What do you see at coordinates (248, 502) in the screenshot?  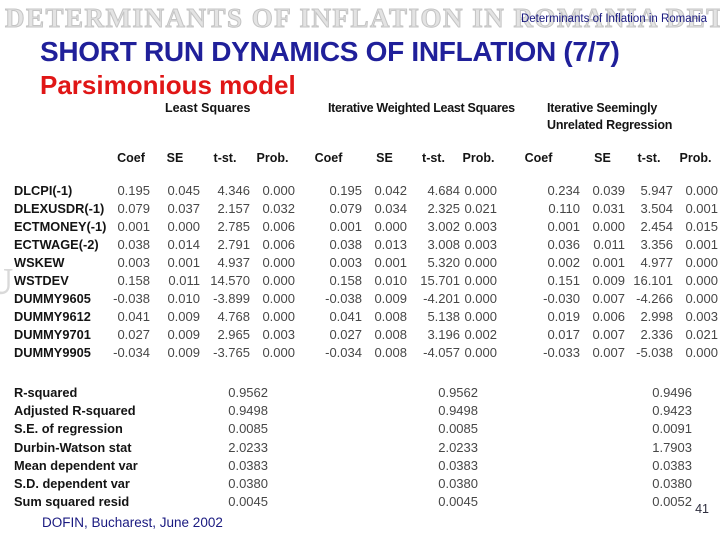 I see `stat-value: 0.0045` at bounding box center [248, 502].